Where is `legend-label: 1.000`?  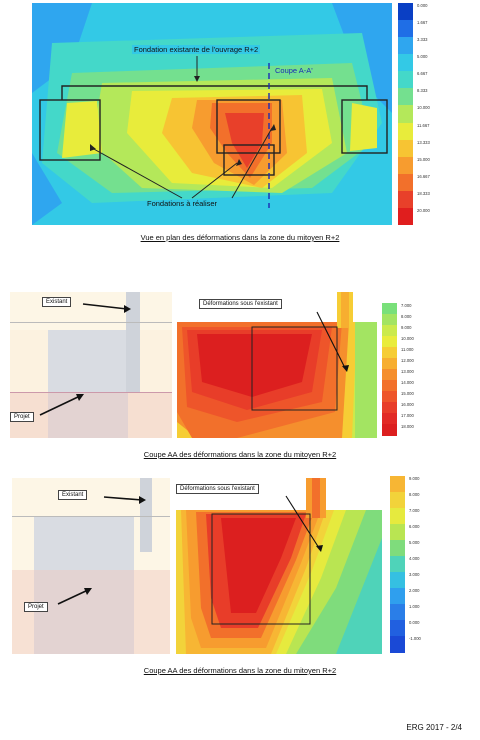
legend-label: 1.000 is located at coordinates (414, 606).